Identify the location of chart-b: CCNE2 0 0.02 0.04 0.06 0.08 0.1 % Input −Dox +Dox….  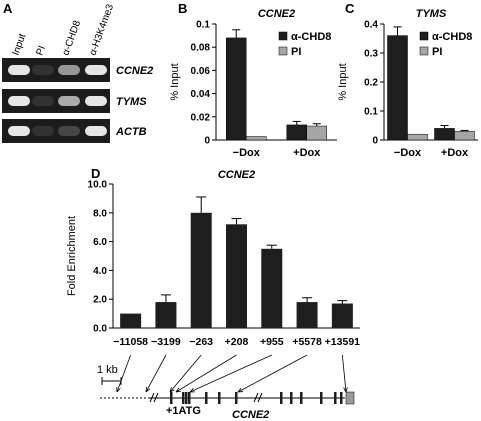
(253, 83).